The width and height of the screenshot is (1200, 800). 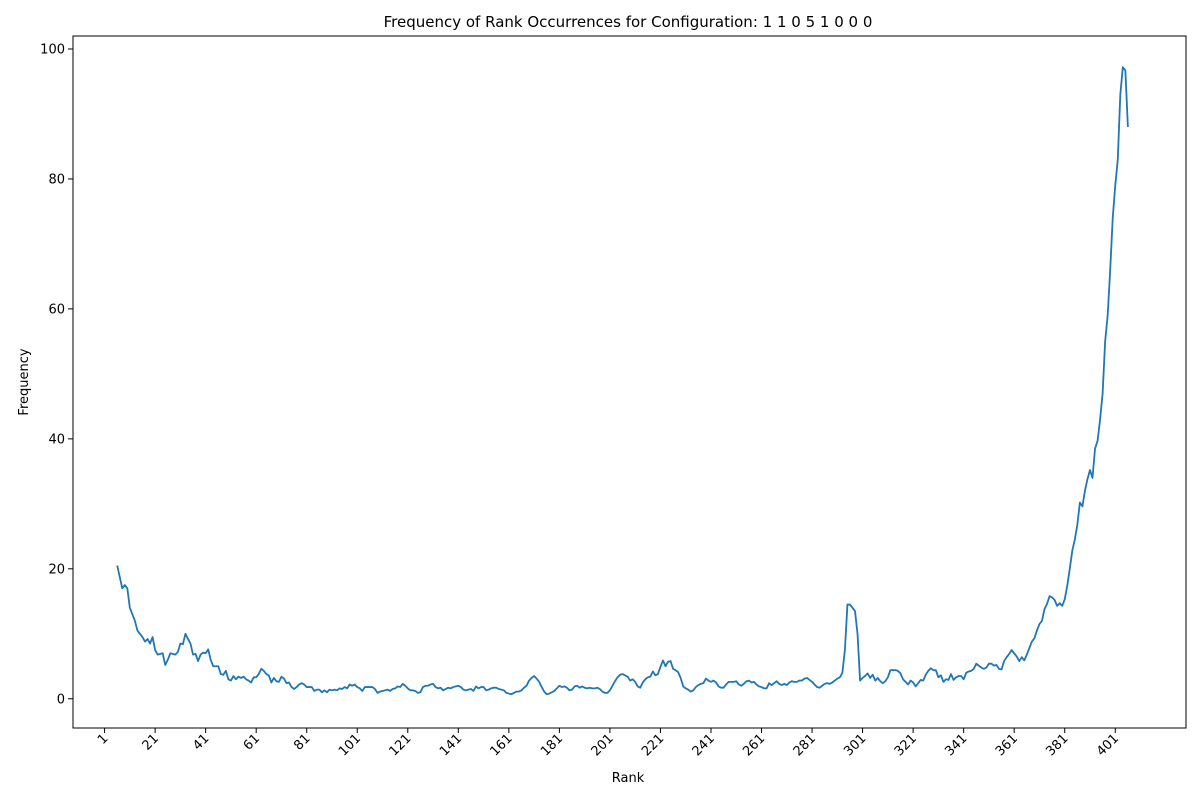 I want to click on x-tick-label: 41, so click(x=201, y=742).